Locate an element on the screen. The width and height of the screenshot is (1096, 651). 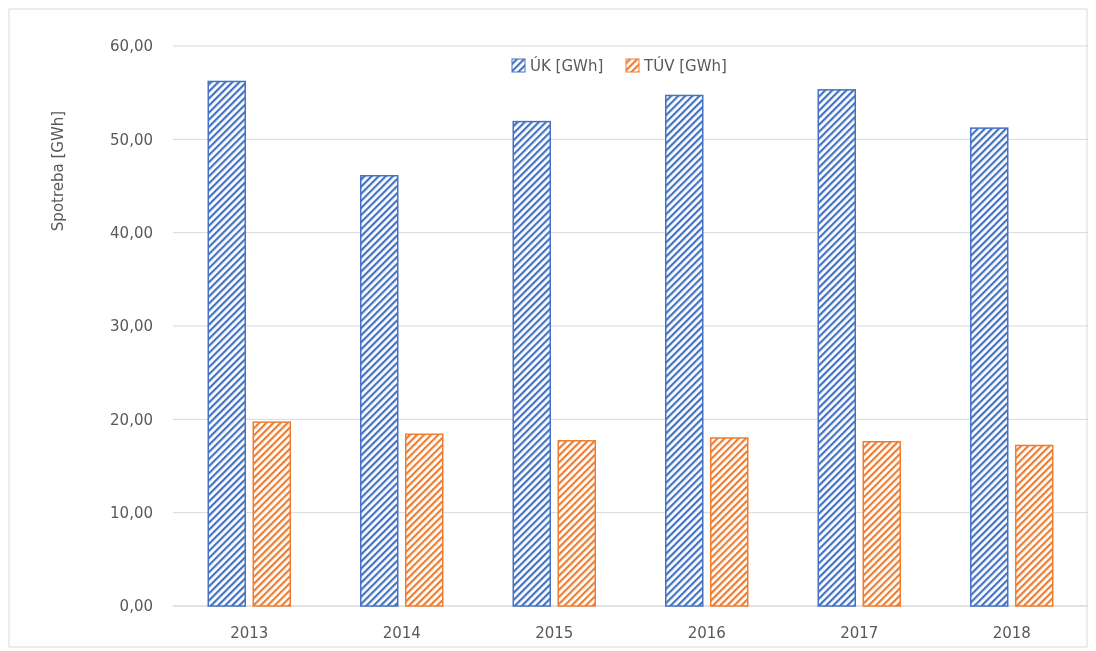
legend-label: ÚK [GWh] is located at coordinates (567, 66).